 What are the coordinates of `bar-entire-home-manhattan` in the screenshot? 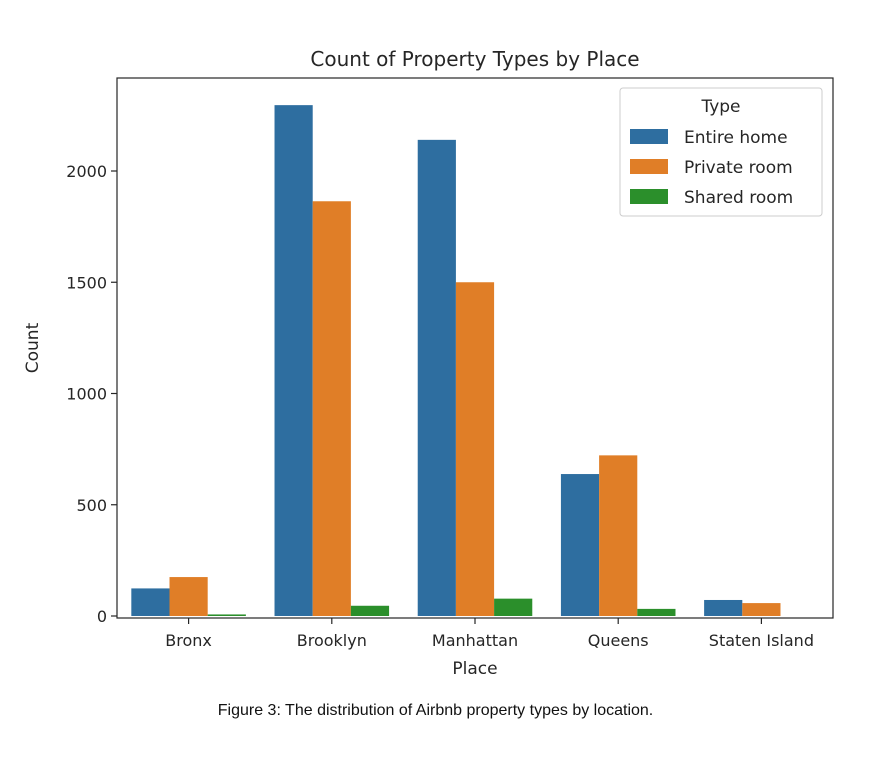 It's located at (436, 377).